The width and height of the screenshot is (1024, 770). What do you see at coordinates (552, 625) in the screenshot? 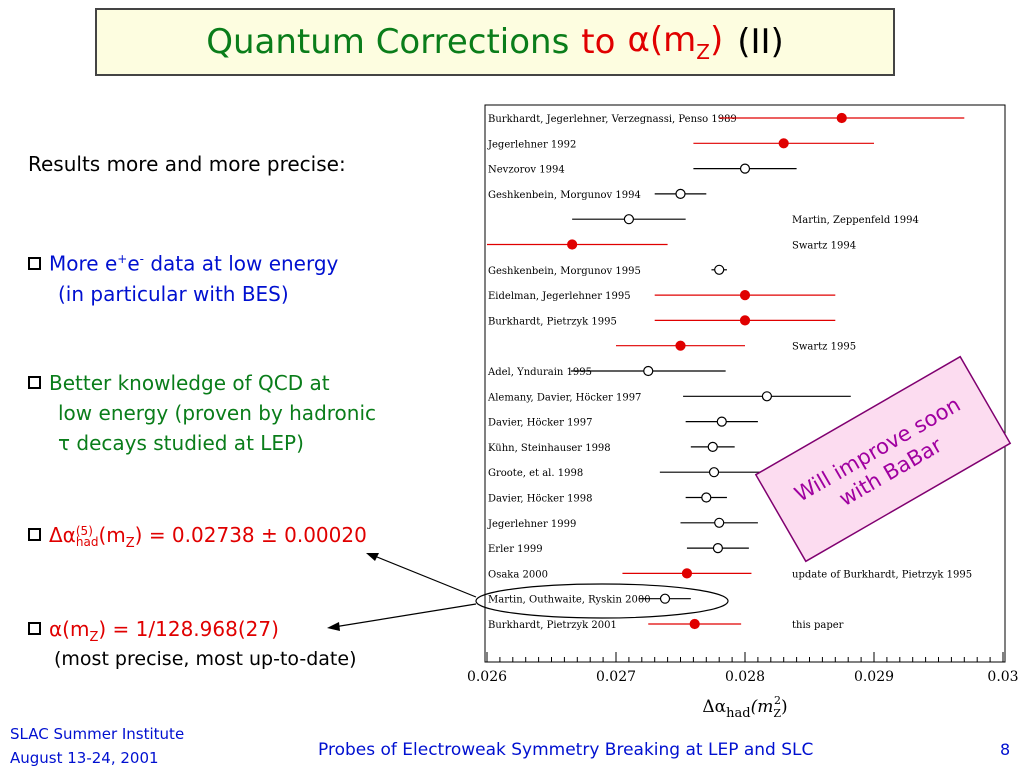
I see `row-label: Burkhardt, Pietrzyk 2001` at bounding box center [552, 625].